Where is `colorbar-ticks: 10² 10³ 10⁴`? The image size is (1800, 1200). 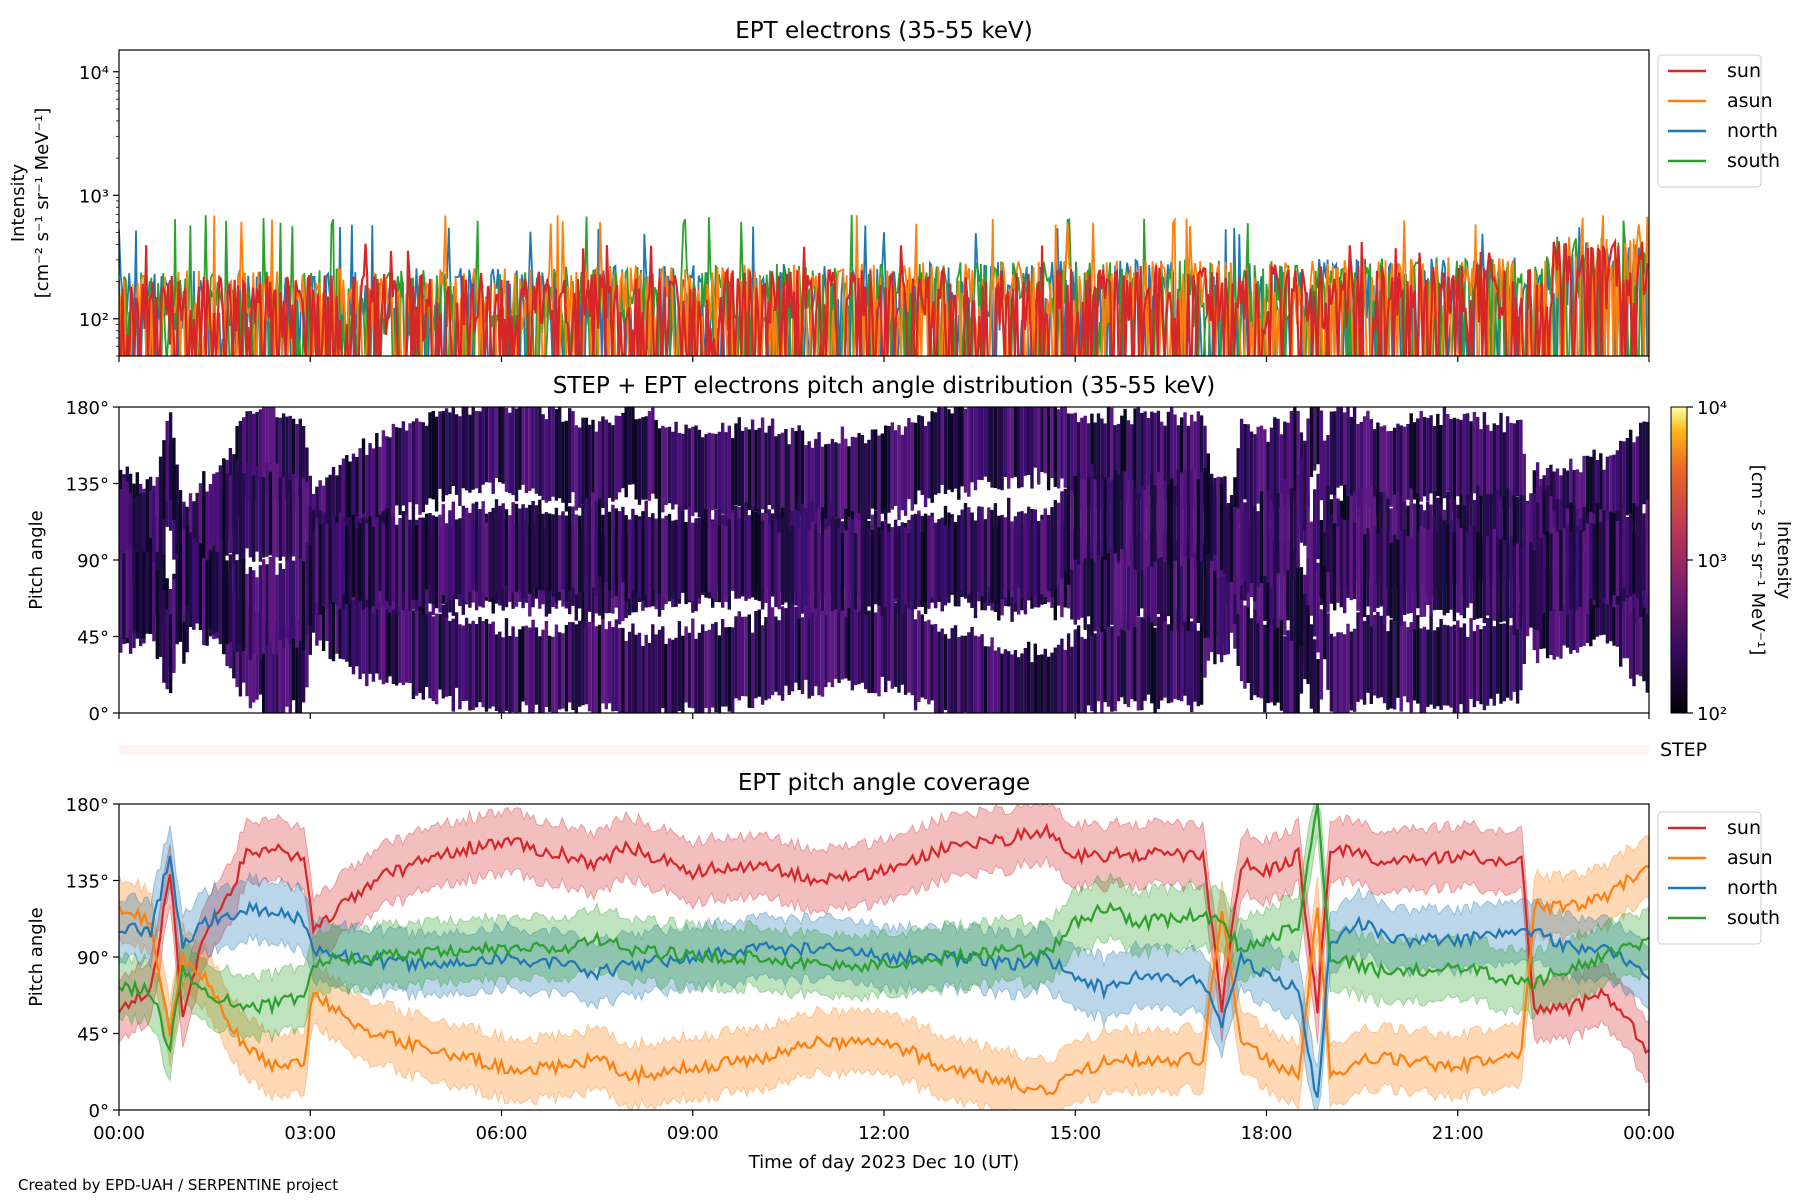
colorbar-ticks: 10² 10³ 10⁴ is located at coordinates (1707, 561).